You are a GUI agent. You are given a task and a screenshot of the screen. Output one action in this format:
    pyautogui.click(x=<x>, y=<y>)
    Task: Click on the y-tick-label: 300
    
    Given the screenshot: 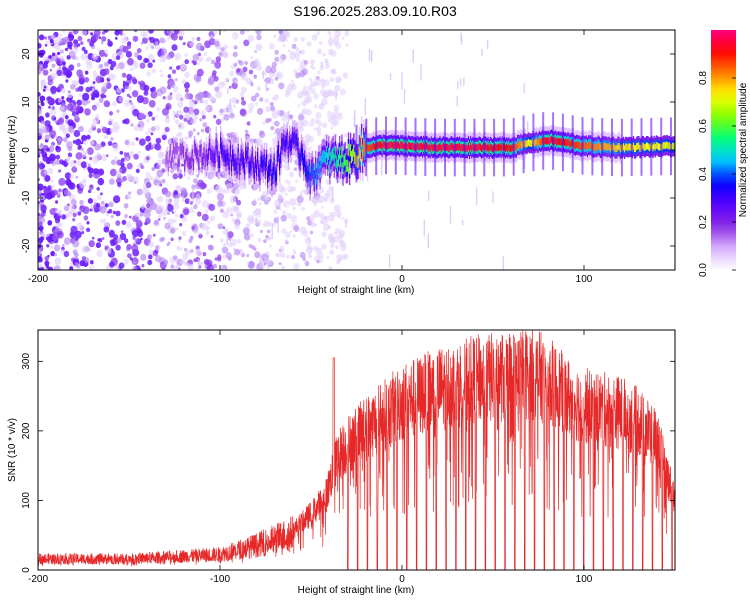 What is the action you would take?
    pyautogui.click(x=26, y=361)
    